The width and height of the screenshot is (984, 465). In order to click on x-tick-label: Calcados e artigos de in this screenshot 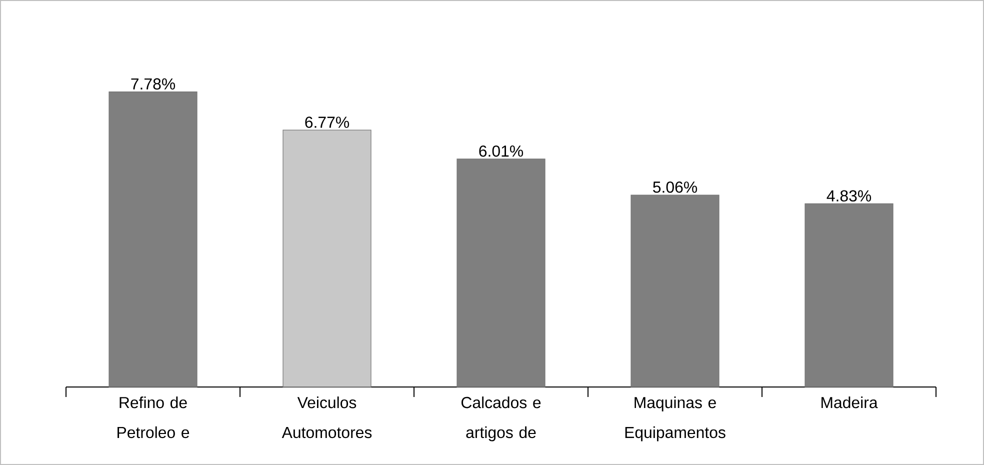, I will do `click(501, 419)`.